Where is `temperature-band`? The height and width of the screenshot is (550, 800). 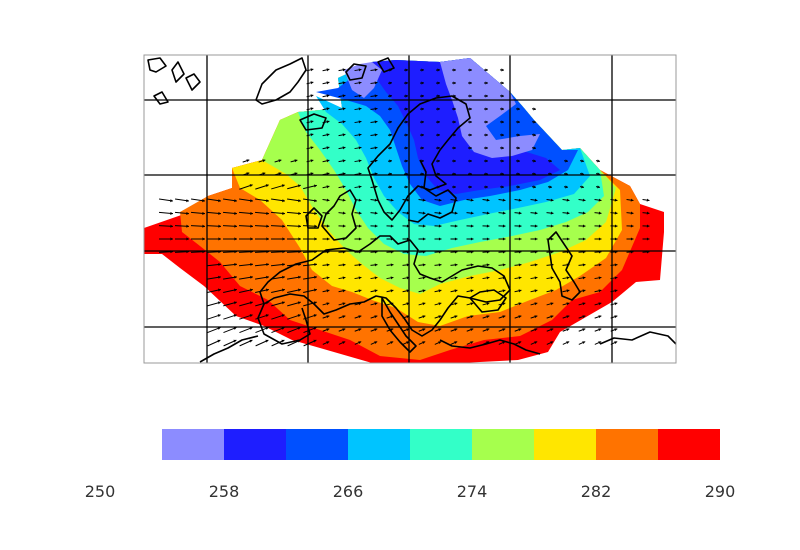
temperature-band is located at coordinates (363, 80).